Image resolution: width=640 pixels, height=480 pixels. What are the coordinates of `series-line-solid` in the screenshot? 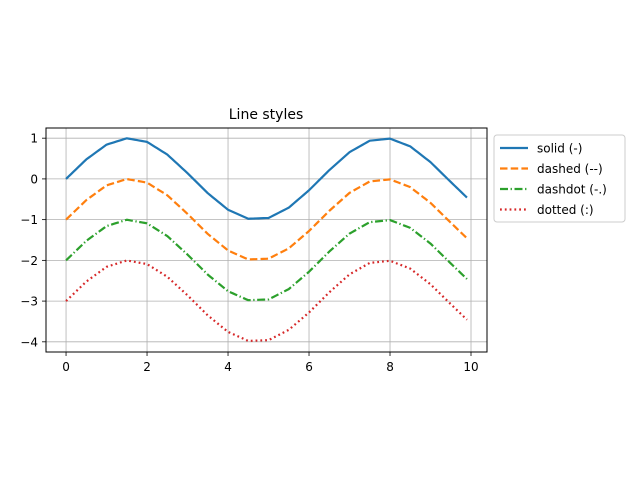 It's located at (266, 178).